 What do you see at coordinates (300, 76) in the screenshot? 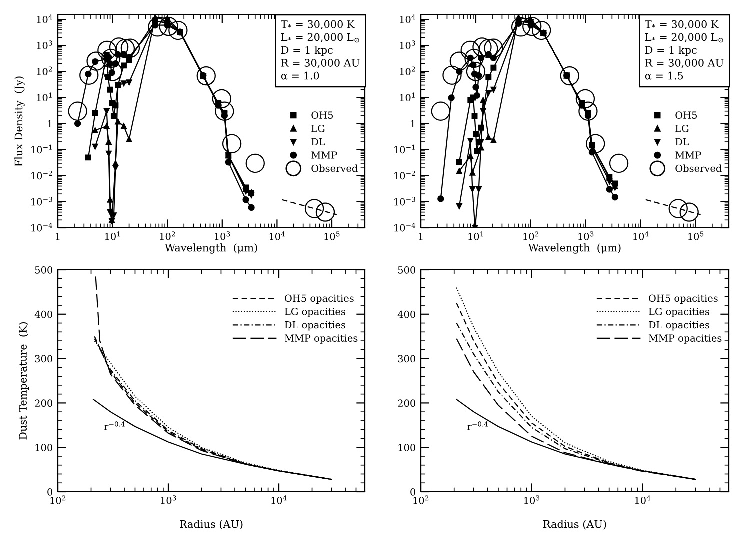
I see `annotation: α = 1.0` at bounding box center [300, 76].